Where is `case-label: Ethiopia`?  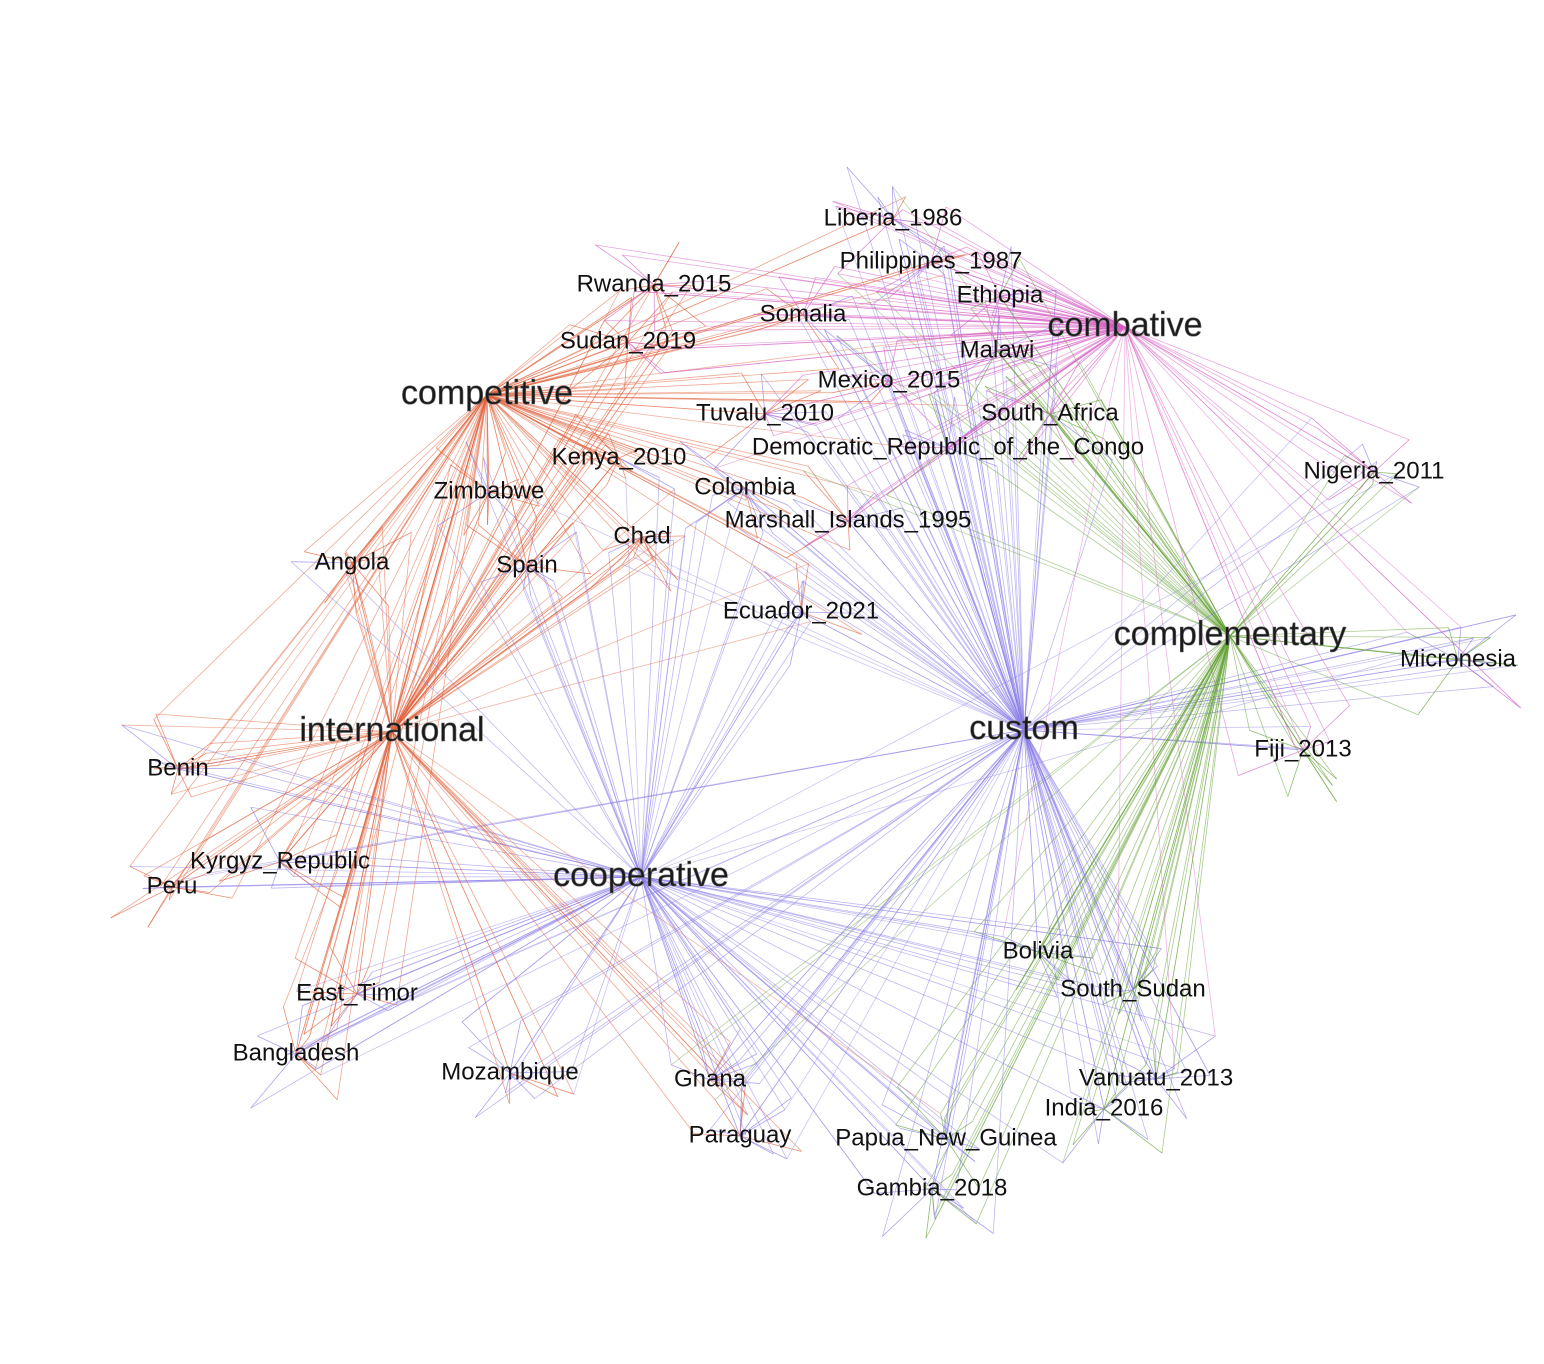
case-label: Ethiopia is located at coordinates (1000, 294).